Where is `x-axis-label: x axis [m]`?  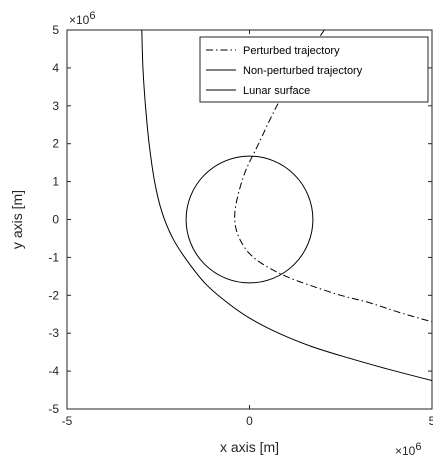 x-axis-label: x axis [m] is located at coordinates (249, 447).